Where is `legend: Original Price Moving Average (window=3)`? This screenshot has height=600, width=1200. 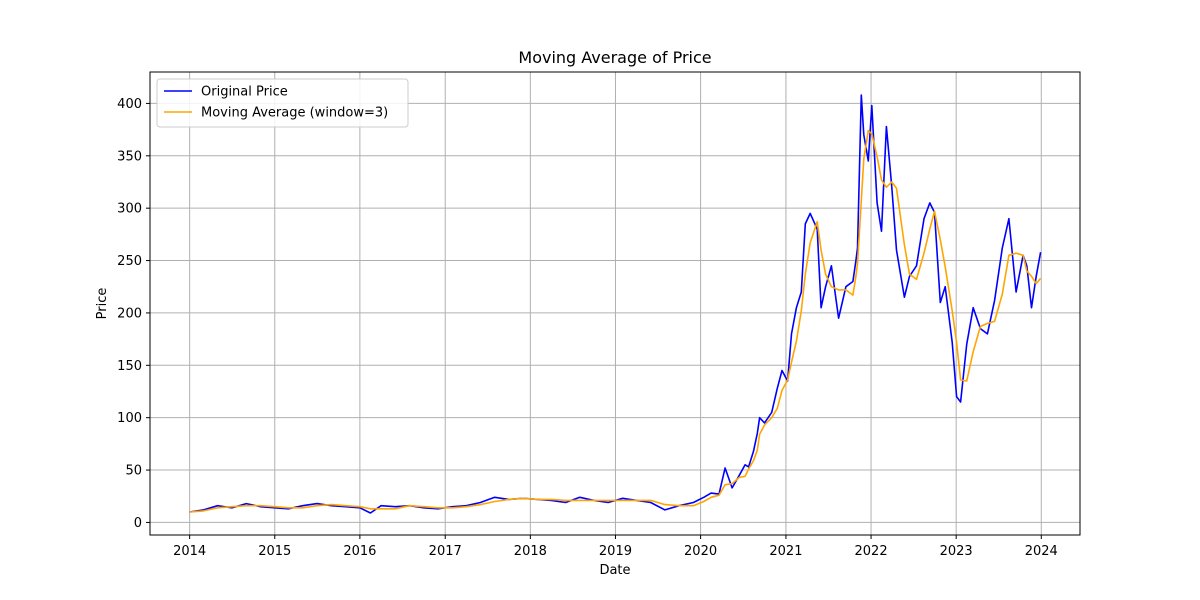
legend: Original Price Moving Average (window=3) is located at coordinates (282, 103).